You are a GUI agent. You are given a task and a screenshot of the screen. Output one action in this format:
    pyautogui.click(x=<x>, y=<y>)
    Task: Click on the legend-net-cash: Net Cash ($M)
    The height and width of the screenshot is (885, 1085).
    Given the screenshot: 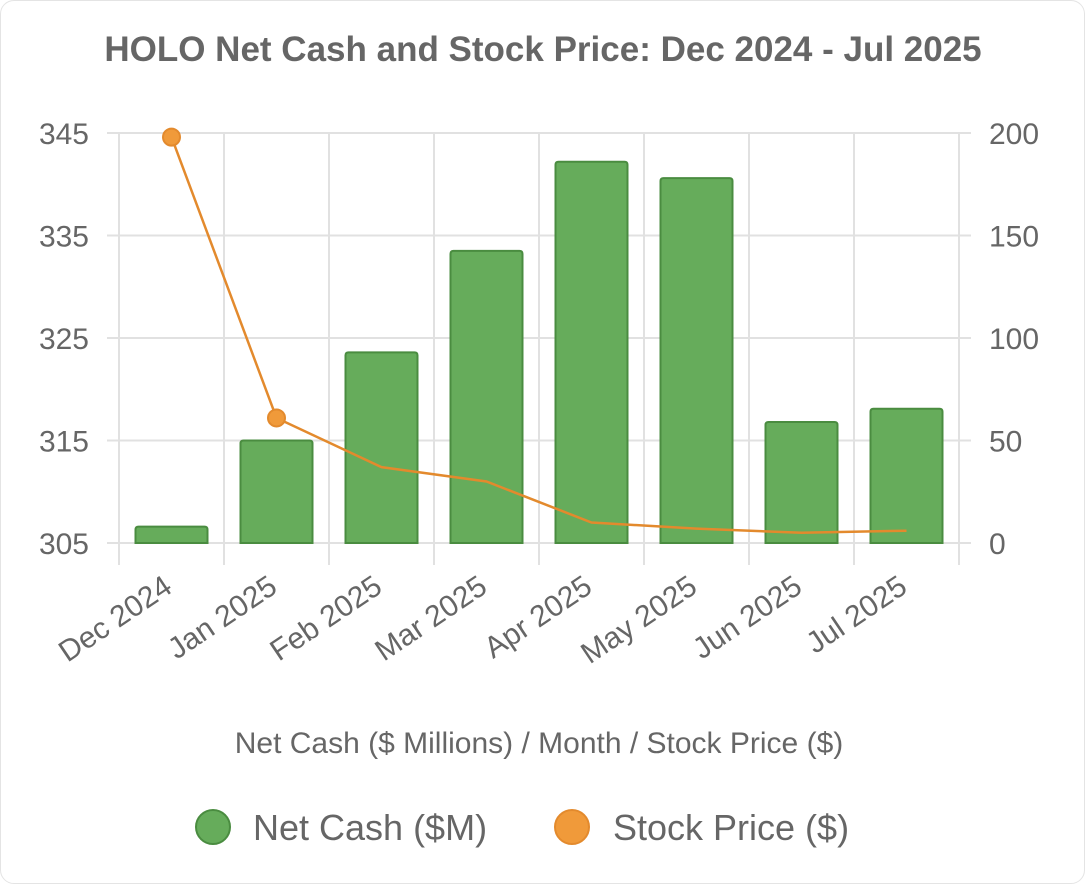 What is the action you would take?
    pyautogui.click(x=341, y=827)
    